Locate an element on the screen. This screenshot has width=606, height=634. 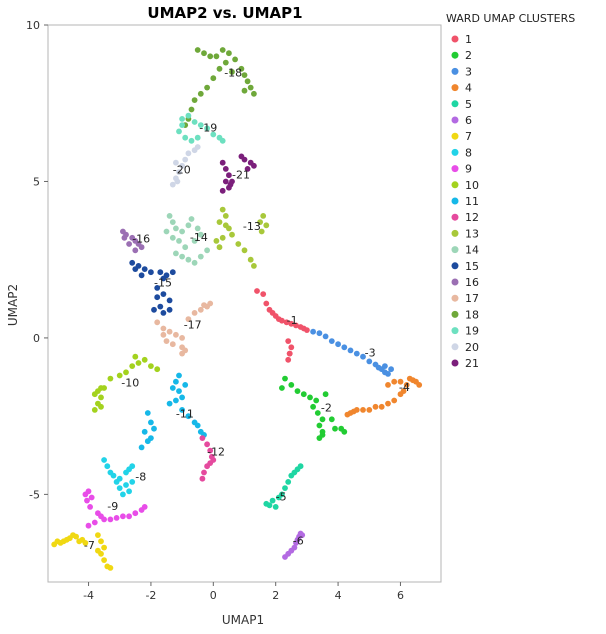
legend-label: 19 is located at coordinates (472, 331).